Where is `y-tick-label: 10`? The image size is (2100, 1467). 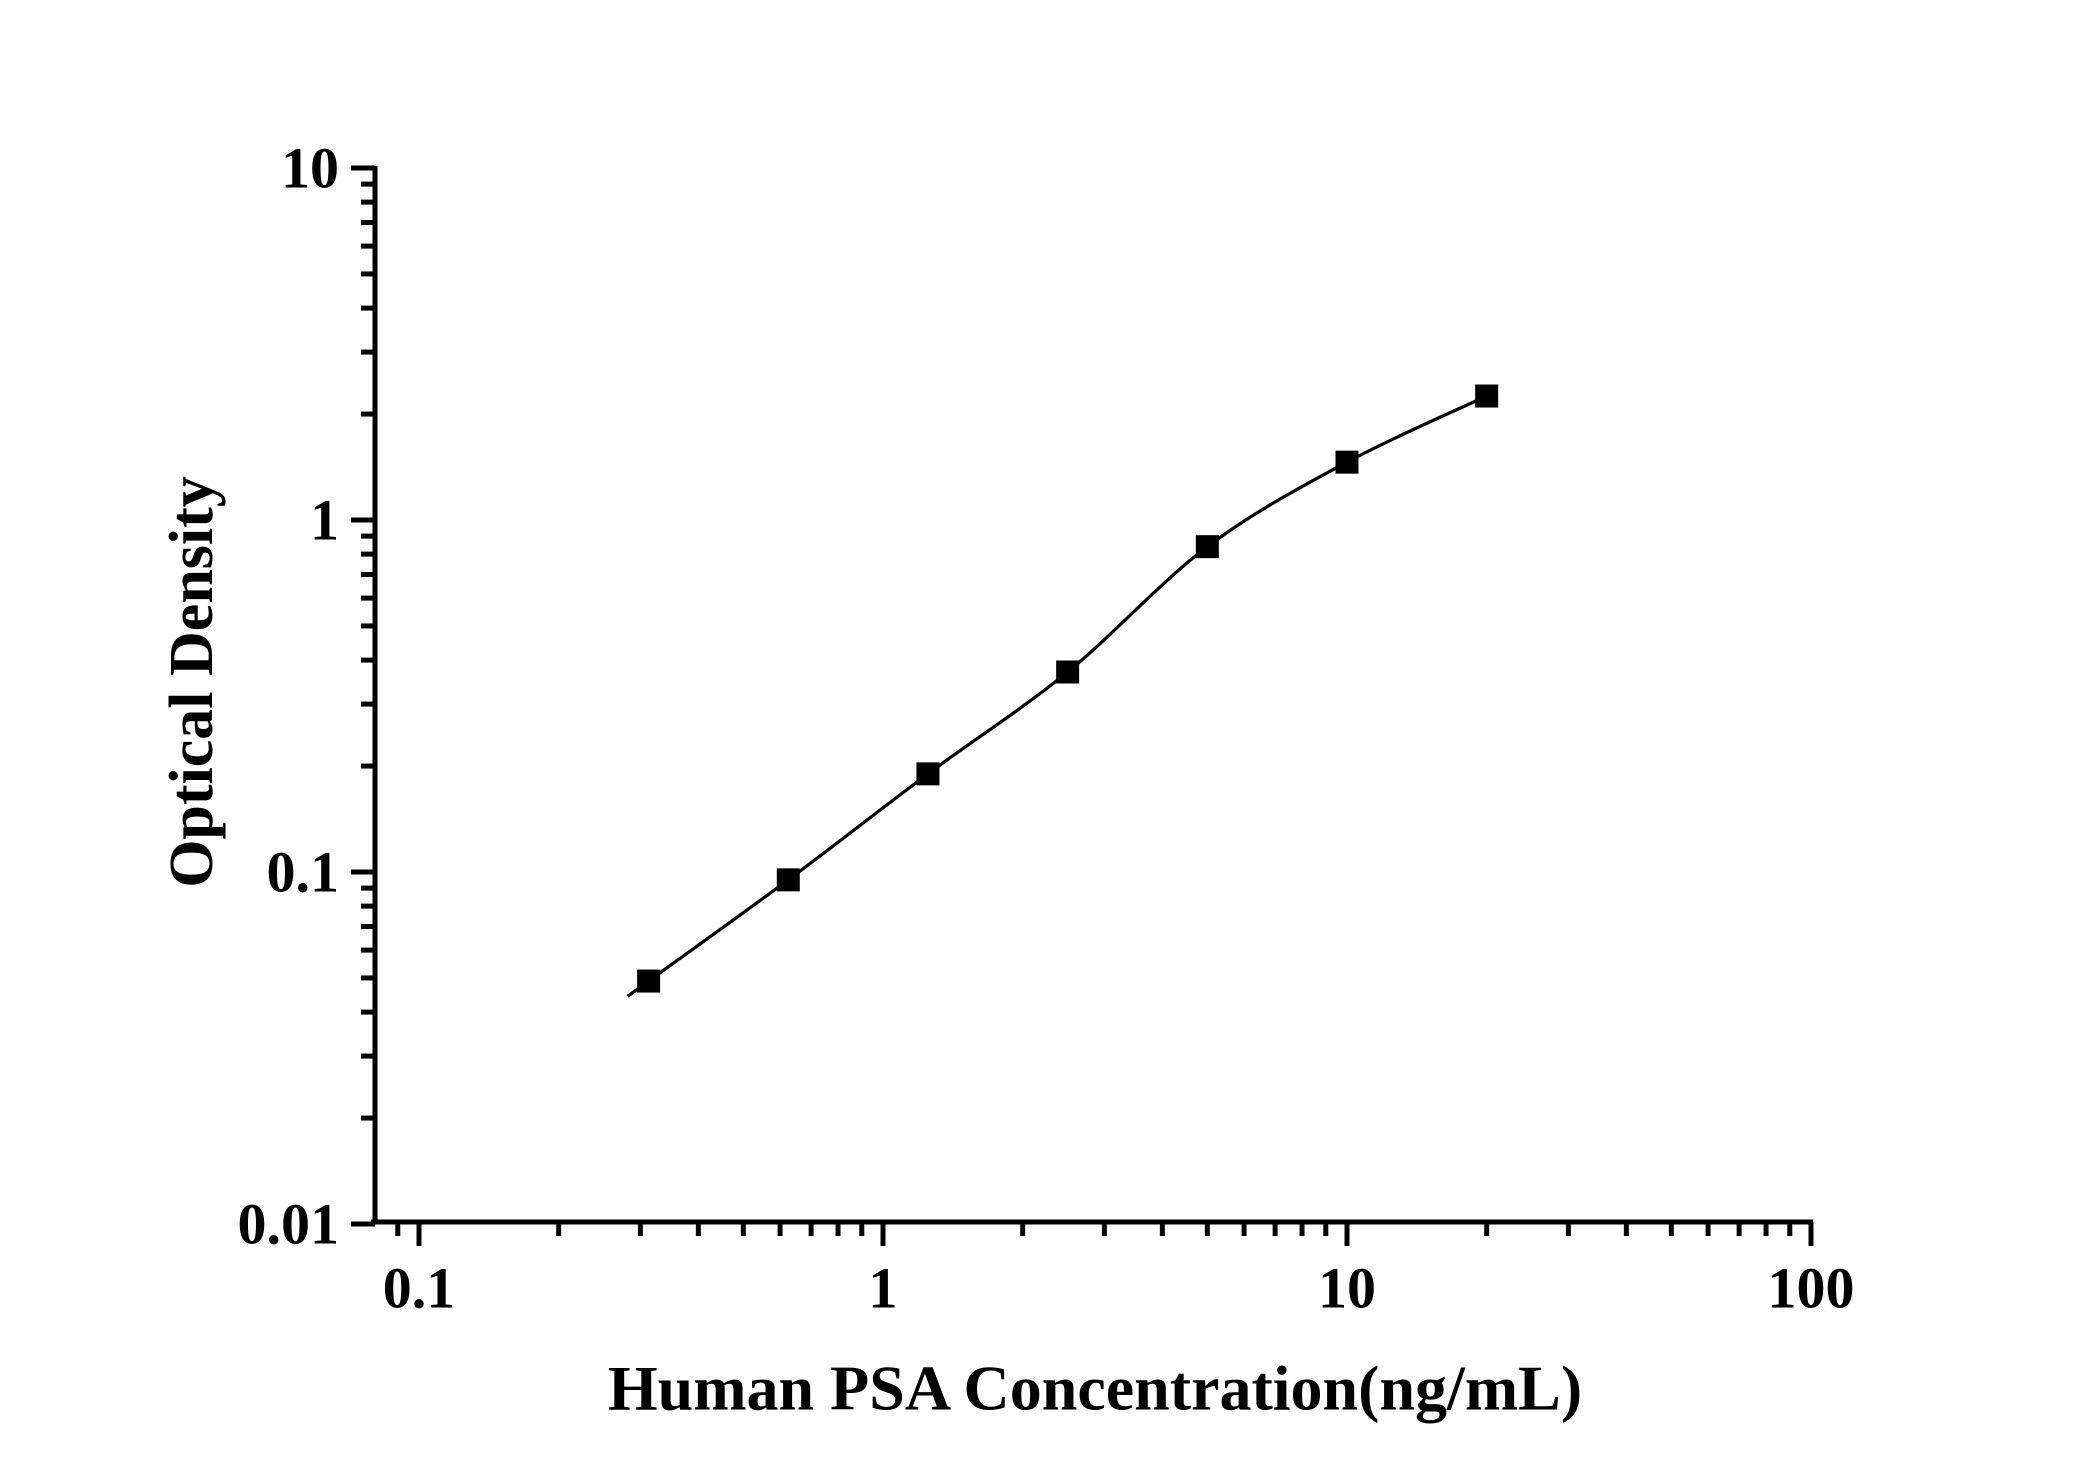
y-tick-label: 10 is located at coordinates (310, 168).